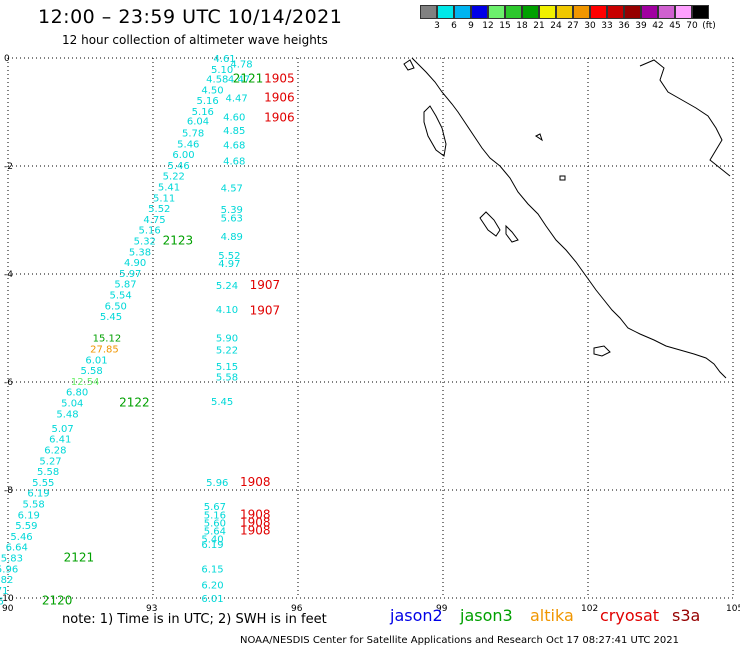  What do you see at coordinates (151, 609) in the screenshot?
I see `x-tick-label: 93` at bounding box center [151, 609].